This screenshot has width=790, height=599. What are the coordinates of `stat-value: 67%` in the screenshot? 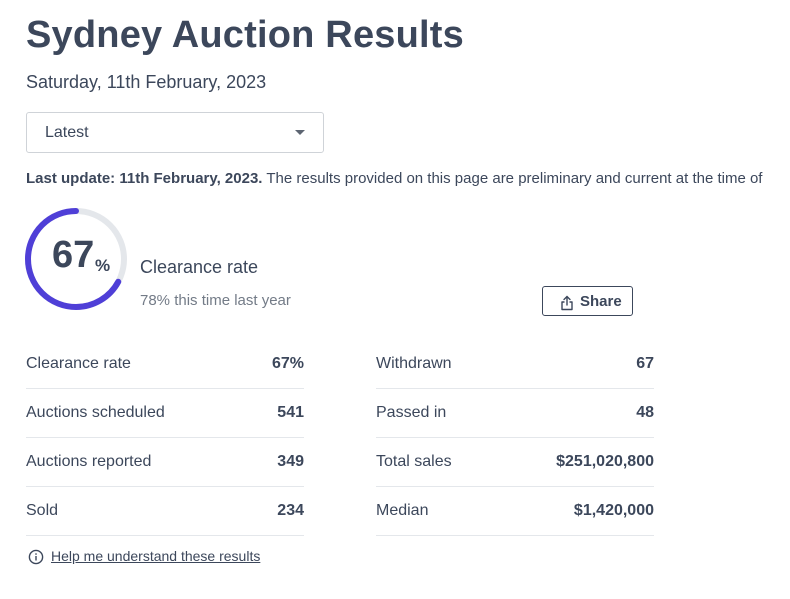 It's located at (287, 363).